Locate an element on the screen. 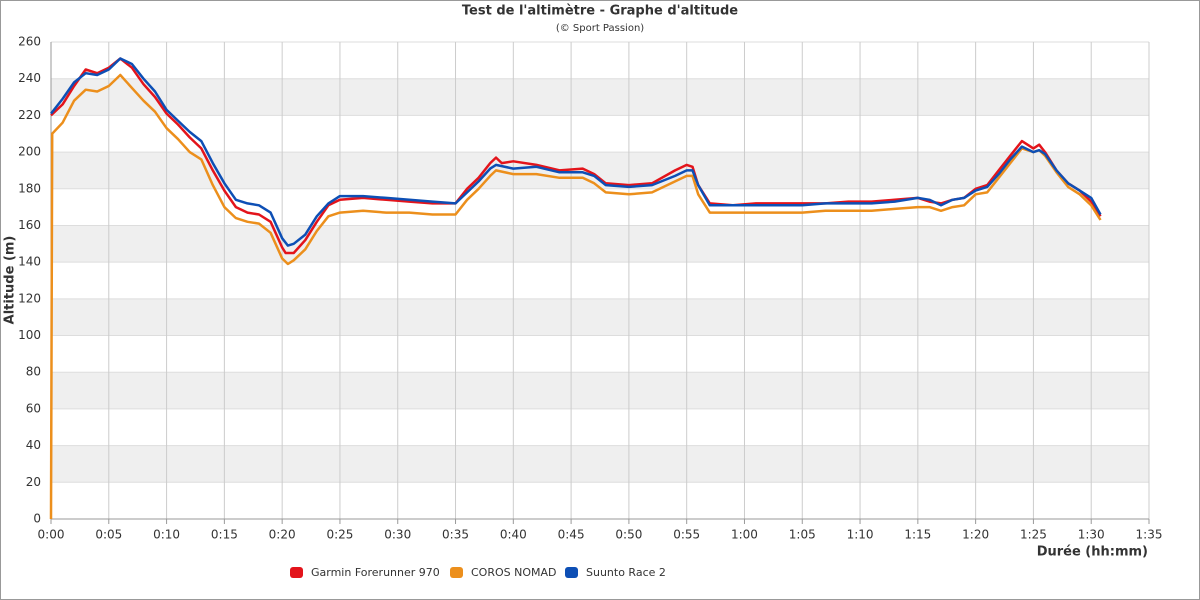 The image size is (1200, 600). y-tick-label: 20 is located at coordinates (33, 482).